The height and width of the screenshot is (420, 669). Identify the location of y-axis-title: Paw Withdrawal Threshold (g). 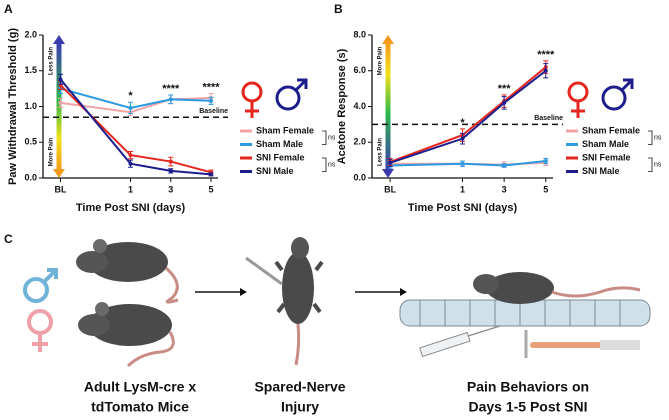
(13, 106).